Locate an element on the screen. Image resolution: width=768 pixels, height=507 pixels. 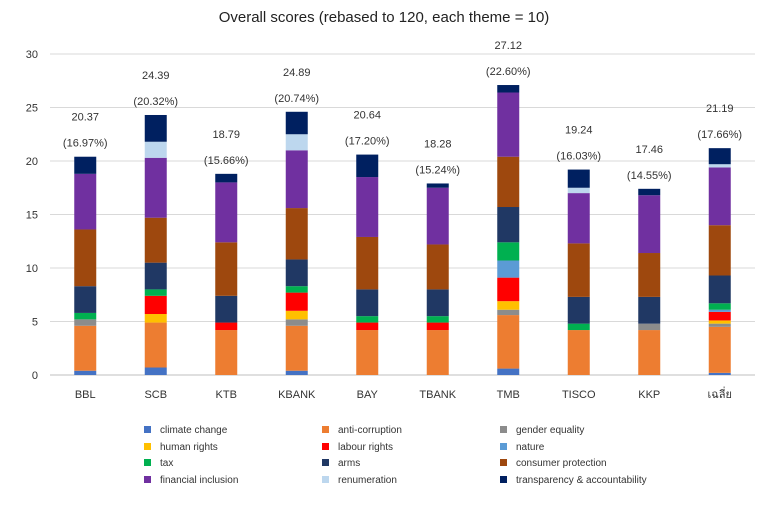
x-tick-label: TISCO is located at coordinates (579, 395).